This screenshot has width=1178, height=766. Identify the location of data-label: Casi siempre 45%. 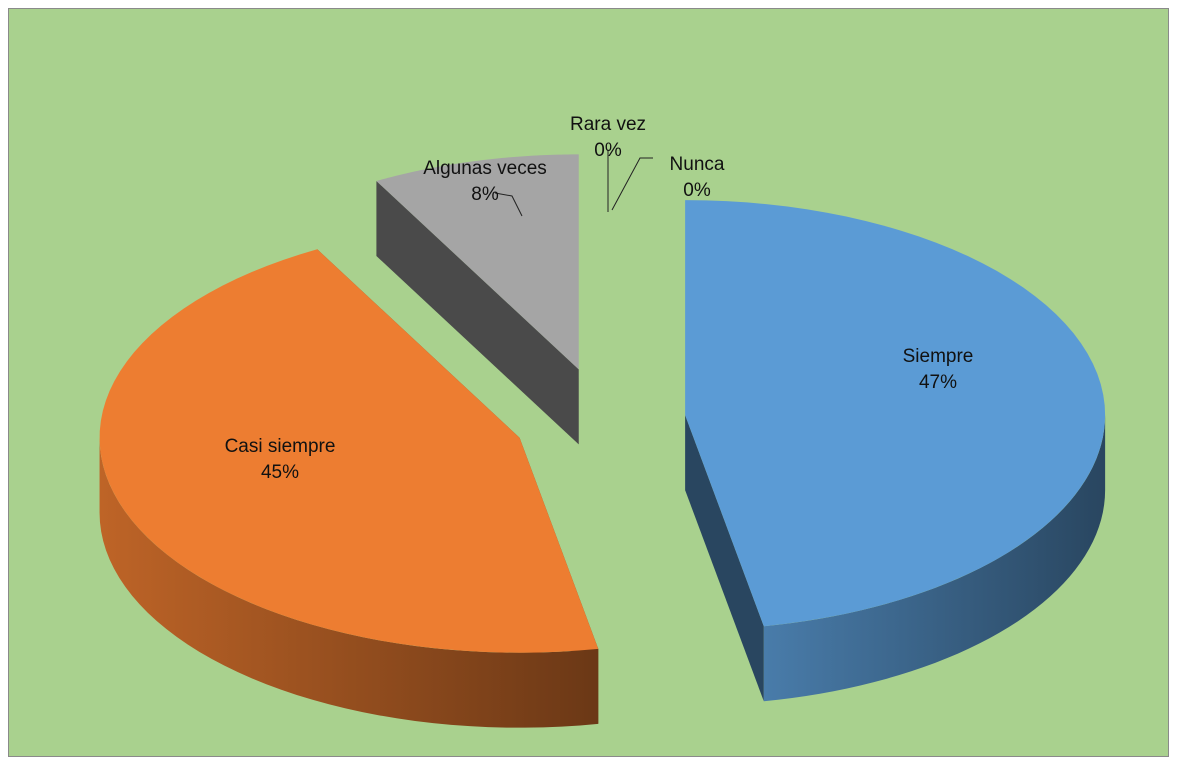
(280, 459).